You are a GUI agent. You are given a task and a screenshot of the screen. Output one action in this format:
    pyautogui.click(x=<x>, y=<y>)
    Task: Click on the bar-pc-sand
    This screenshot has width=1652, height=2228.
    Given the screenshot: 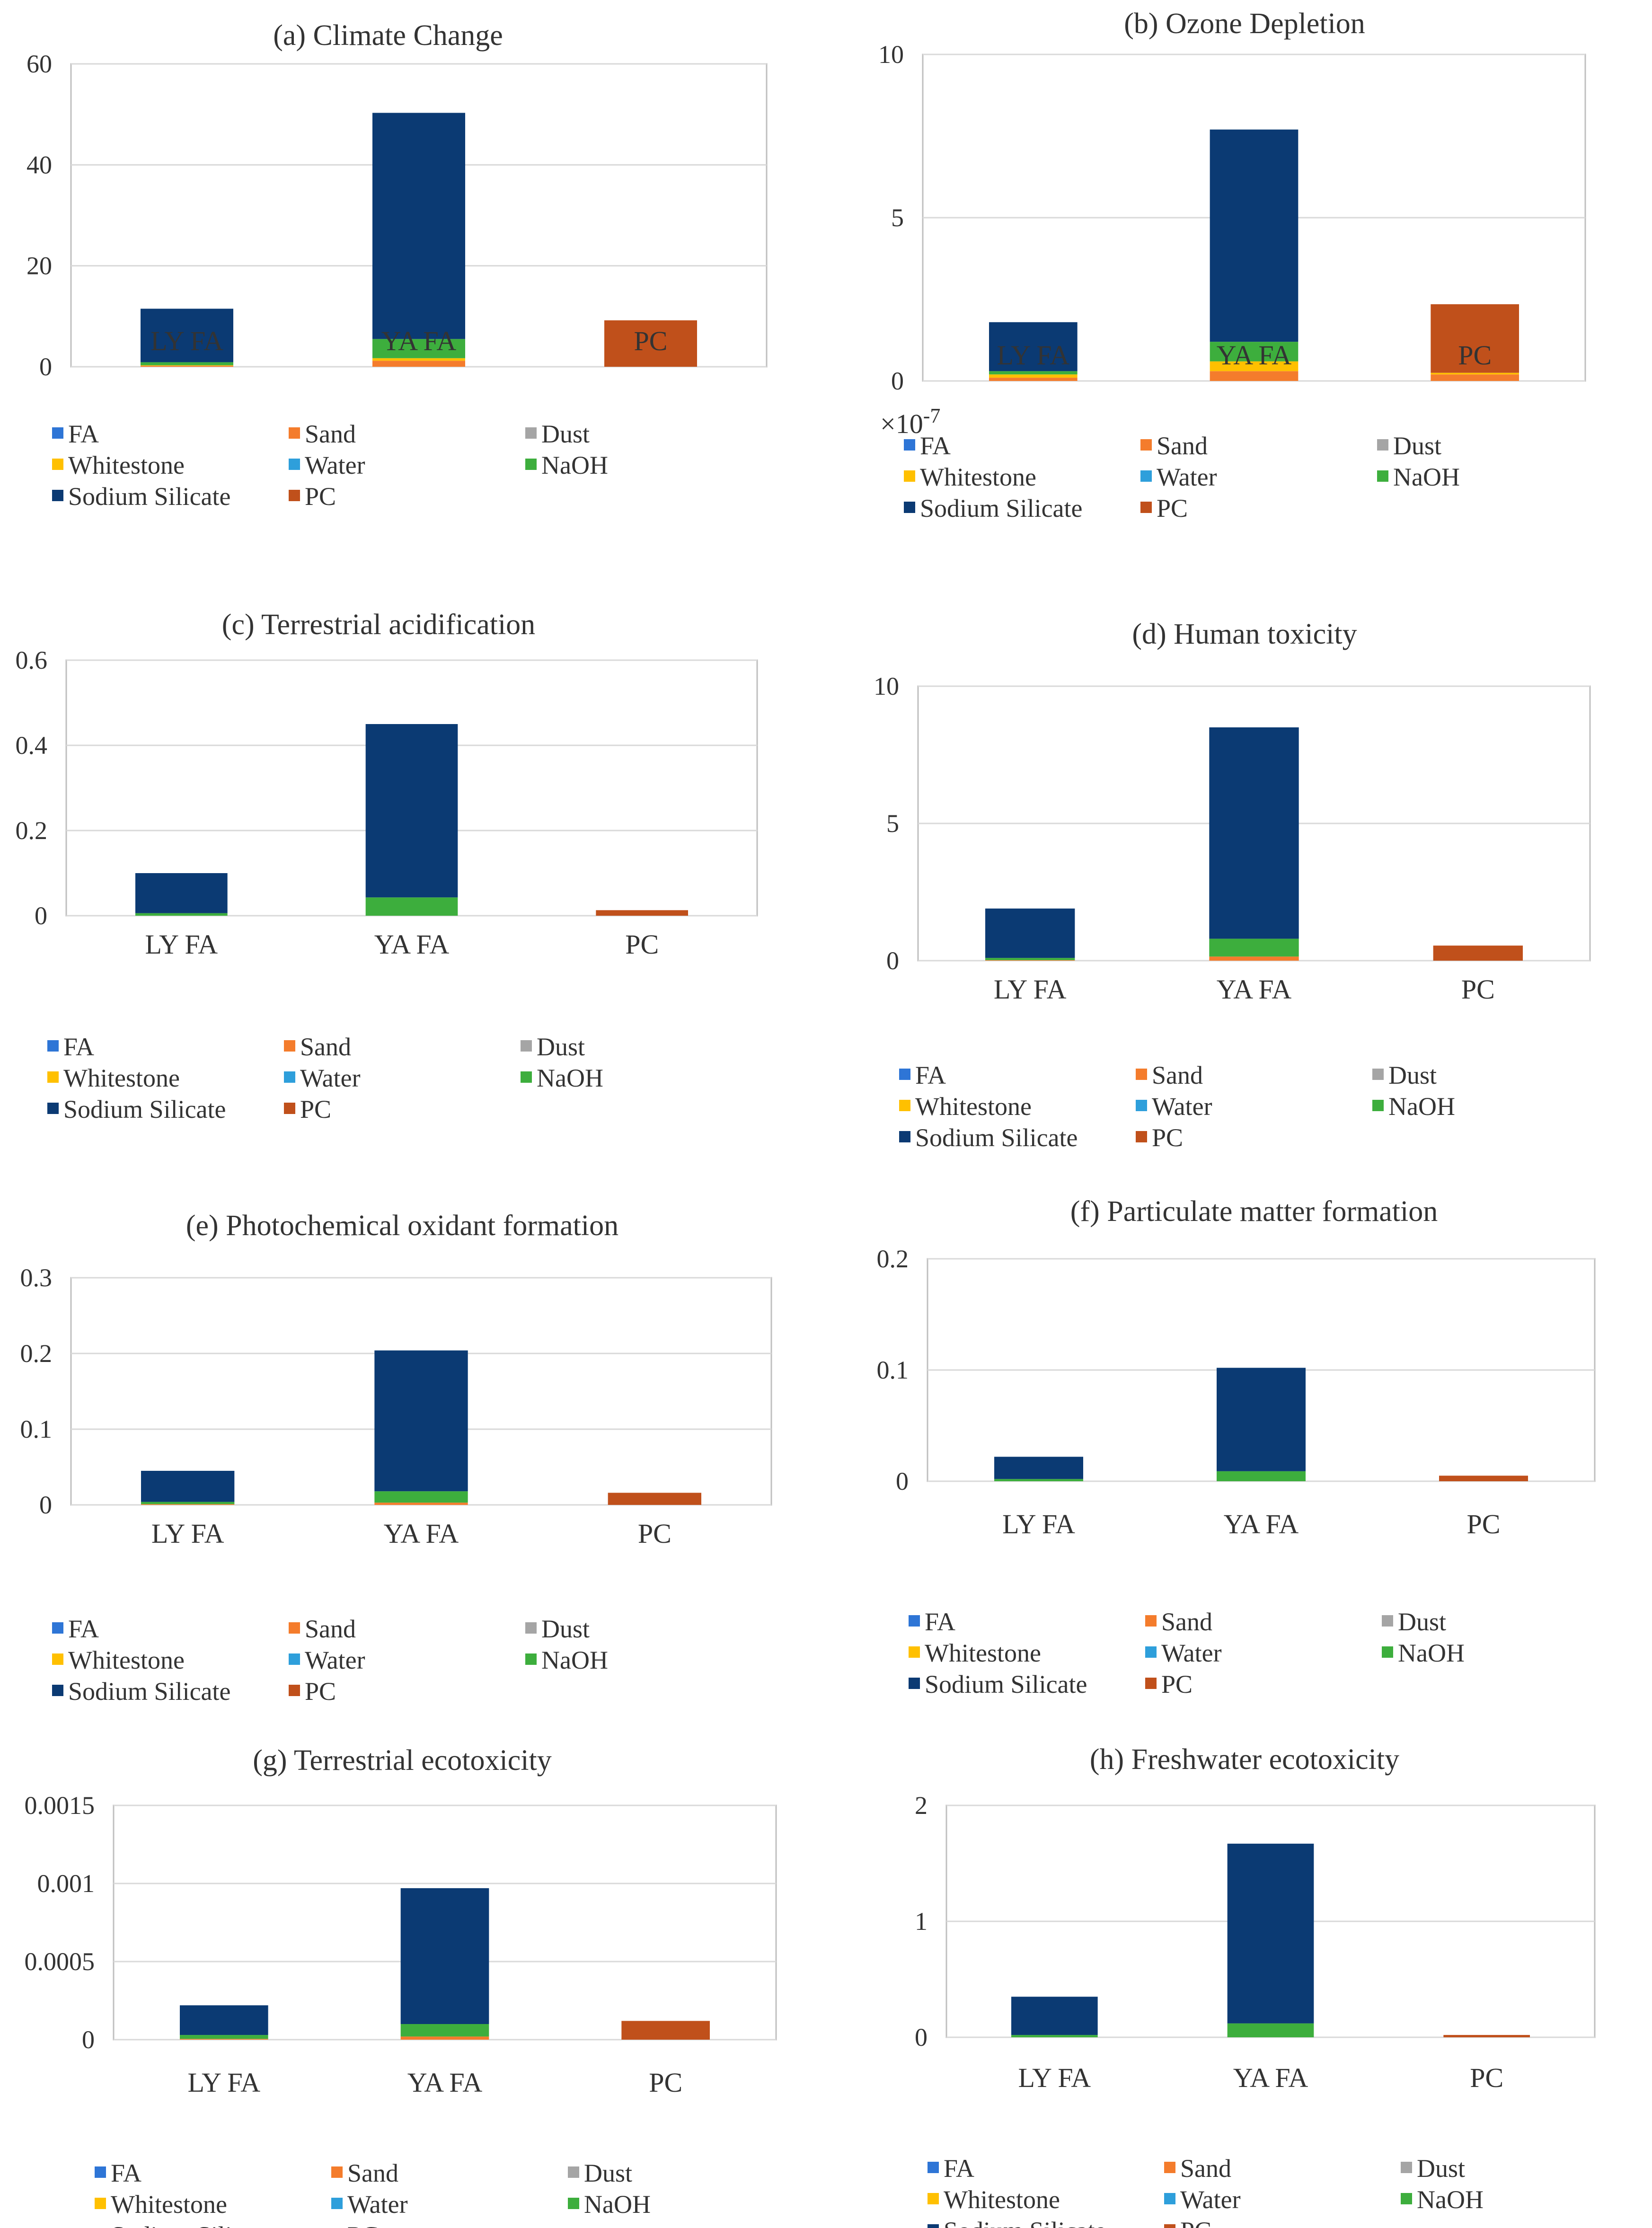 What is the action you would take?
    pyautogui.click(x=1475, y=377)
    